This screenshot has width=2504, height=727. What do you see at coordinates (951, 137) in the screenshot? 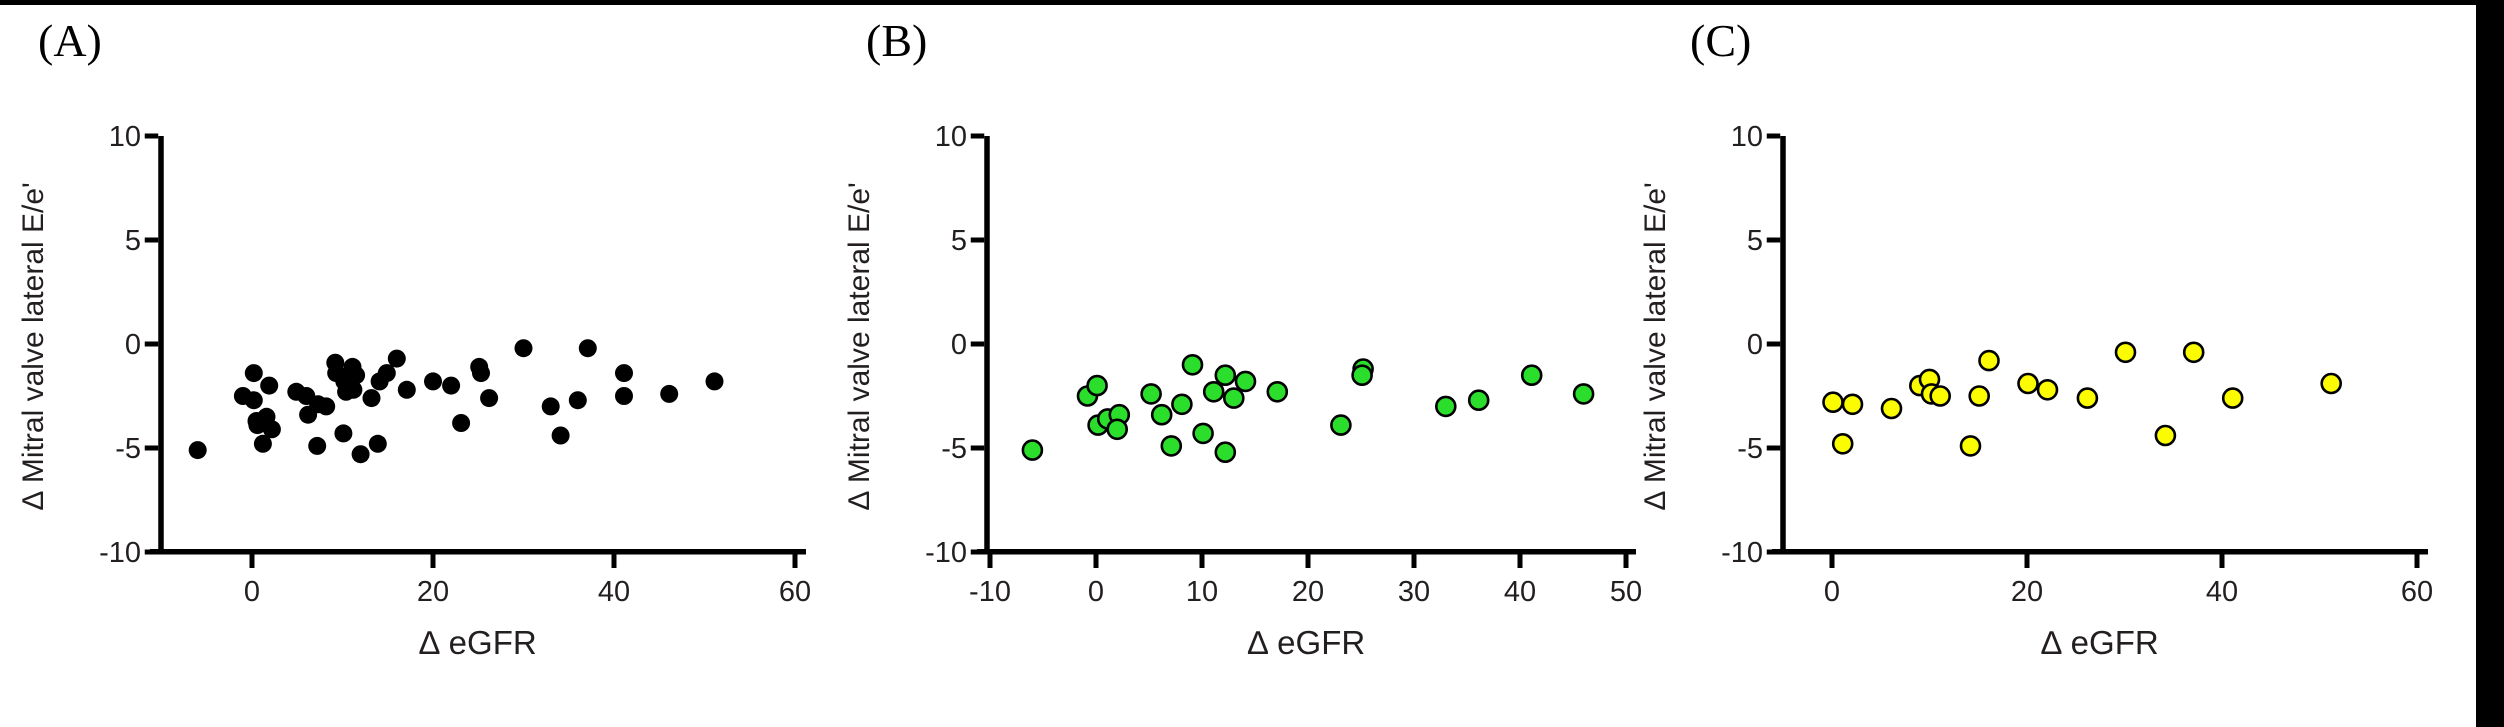
I see `y-tick-label: 10` at bounding box center [951, 137].